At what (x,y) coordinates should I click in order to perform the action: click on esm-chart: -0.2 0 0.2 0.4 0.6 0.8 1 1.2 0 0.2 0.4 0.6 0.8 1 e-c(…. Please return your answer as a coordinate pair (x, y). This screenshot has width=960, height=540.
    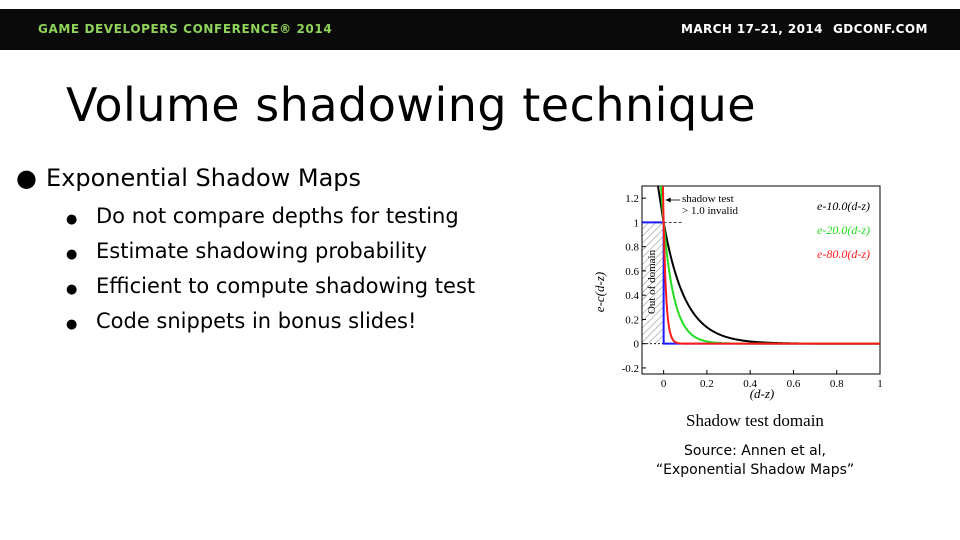
    Looking at the image, I should click on (737, 307).